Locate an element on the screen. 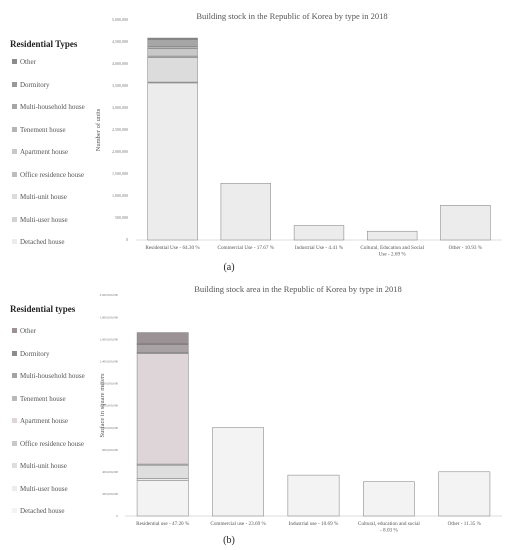 This screenshot has width=514, height=550. legend-label: Multi-user house is located at coordinates (44, 219).